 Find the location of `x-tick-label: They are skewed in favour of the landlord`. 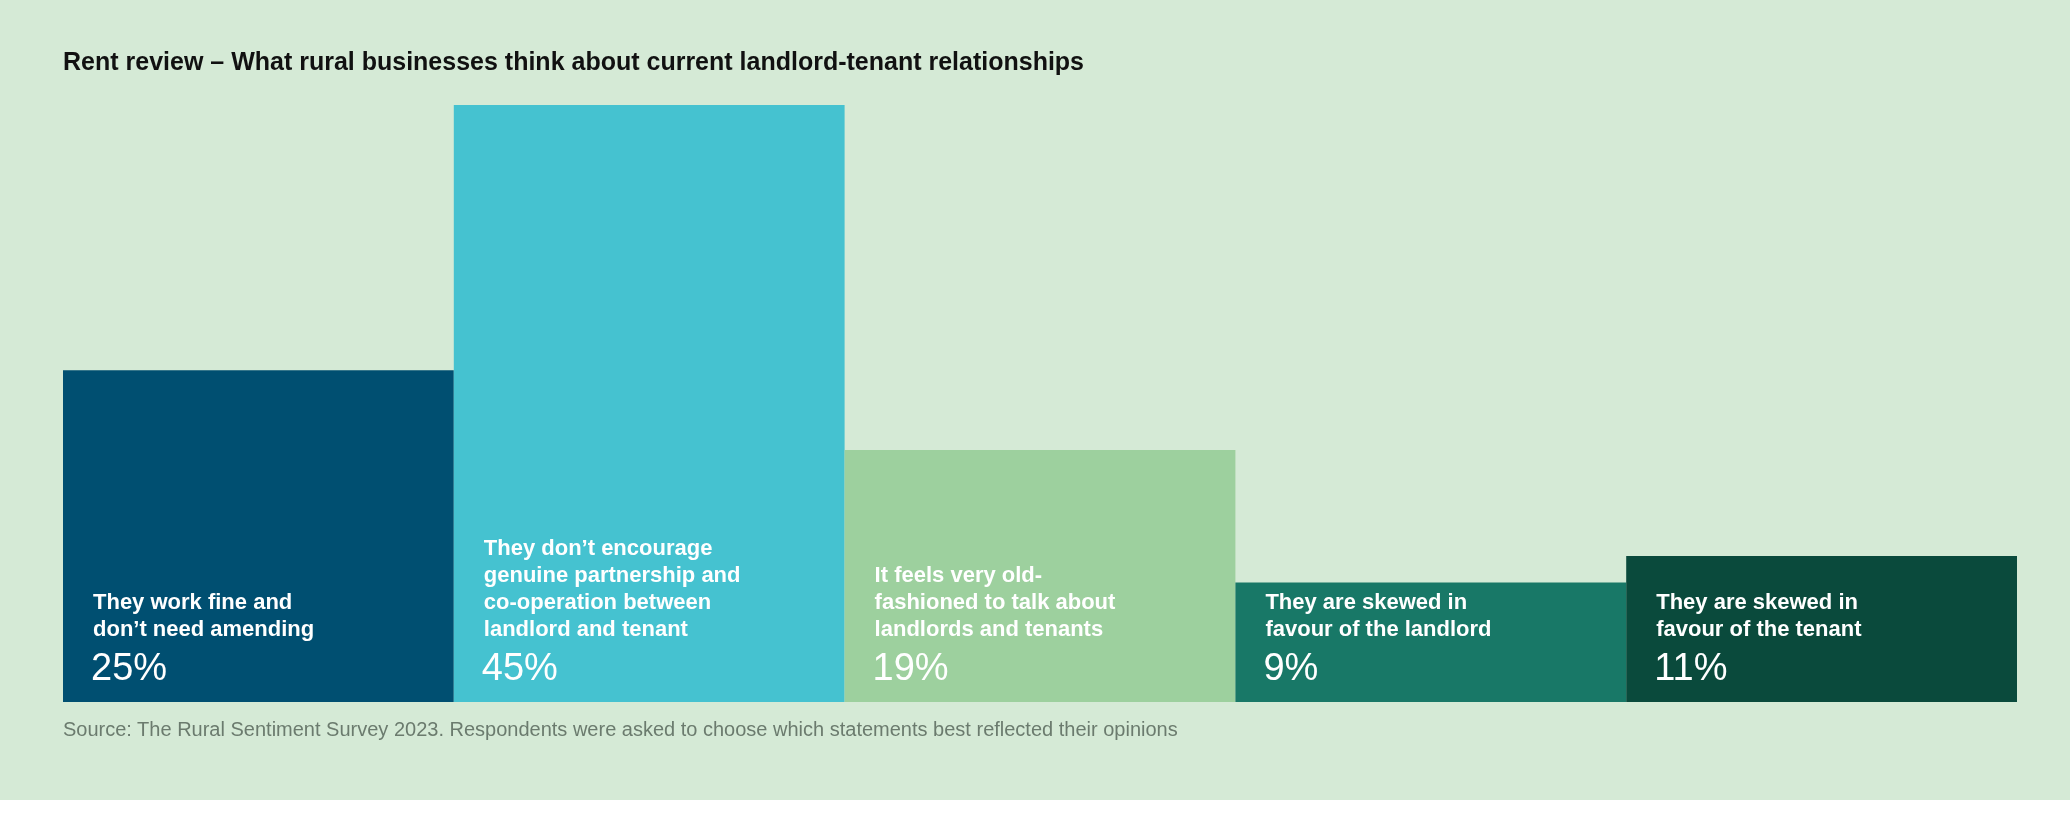

x-tick-label: They are skewed in favour of the landlord is located at coordinates (1378, 615).